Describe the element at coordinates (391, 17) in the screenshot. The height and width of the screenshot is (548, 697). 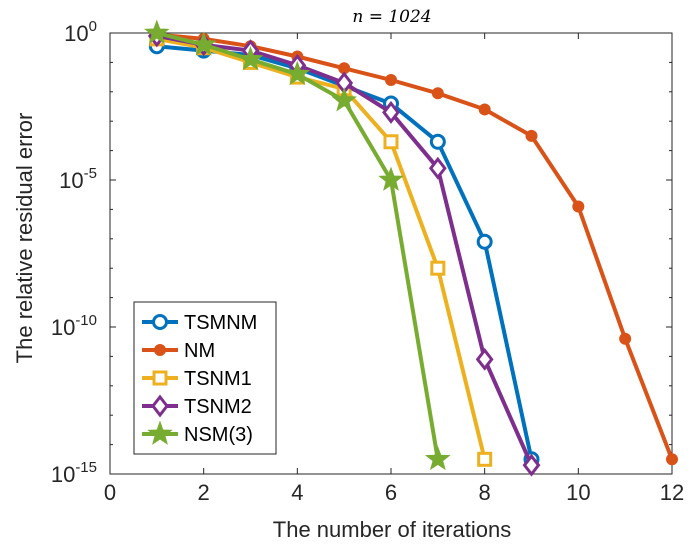
I see `chart-title: n = 1024` at that location.